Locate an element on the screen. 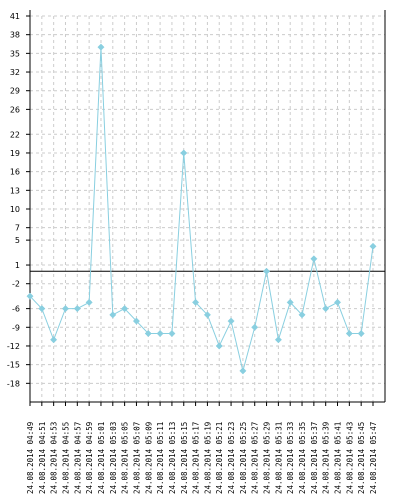 Image resolution: width=400 pixels, height=500 pixels. y-tick-label: 32 is located at coordinates (15, 72).